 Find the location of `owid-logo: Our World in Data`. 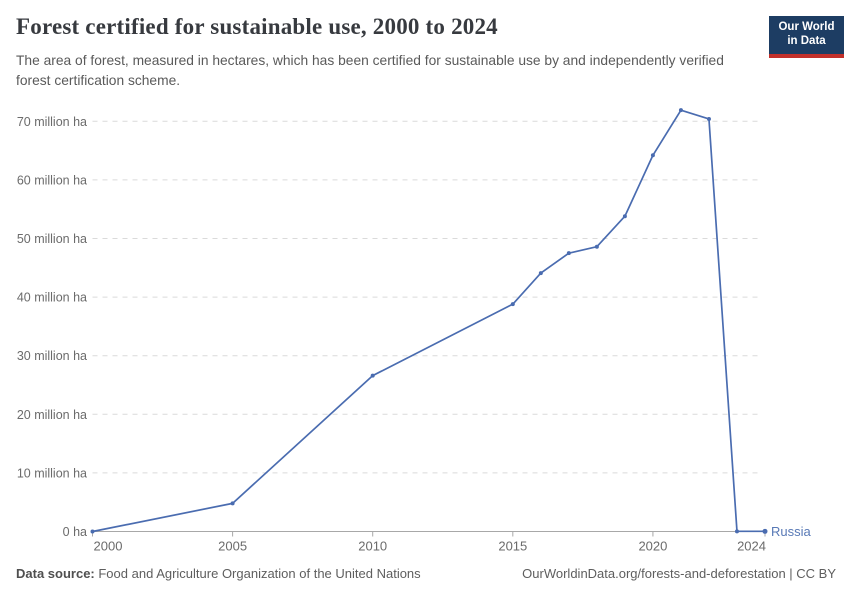

owid-logo: Our World in Data is located at coordinates (806, 37).